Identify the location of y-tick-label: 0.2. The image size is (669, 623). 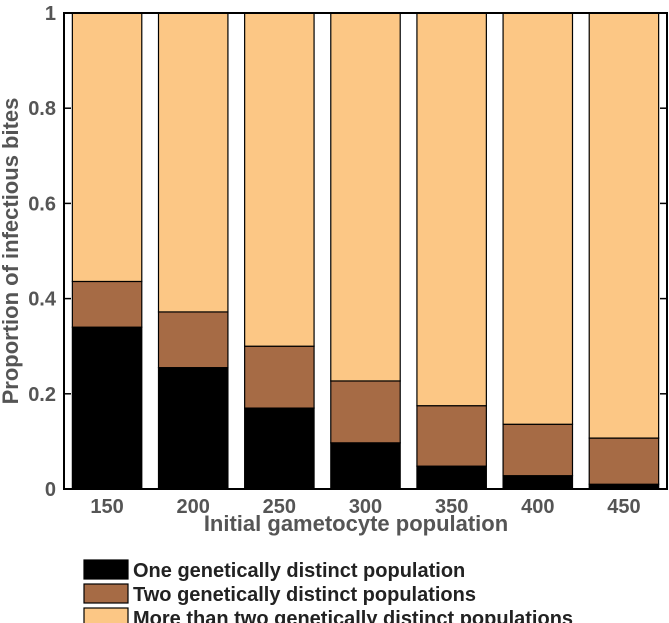
(42, 395).